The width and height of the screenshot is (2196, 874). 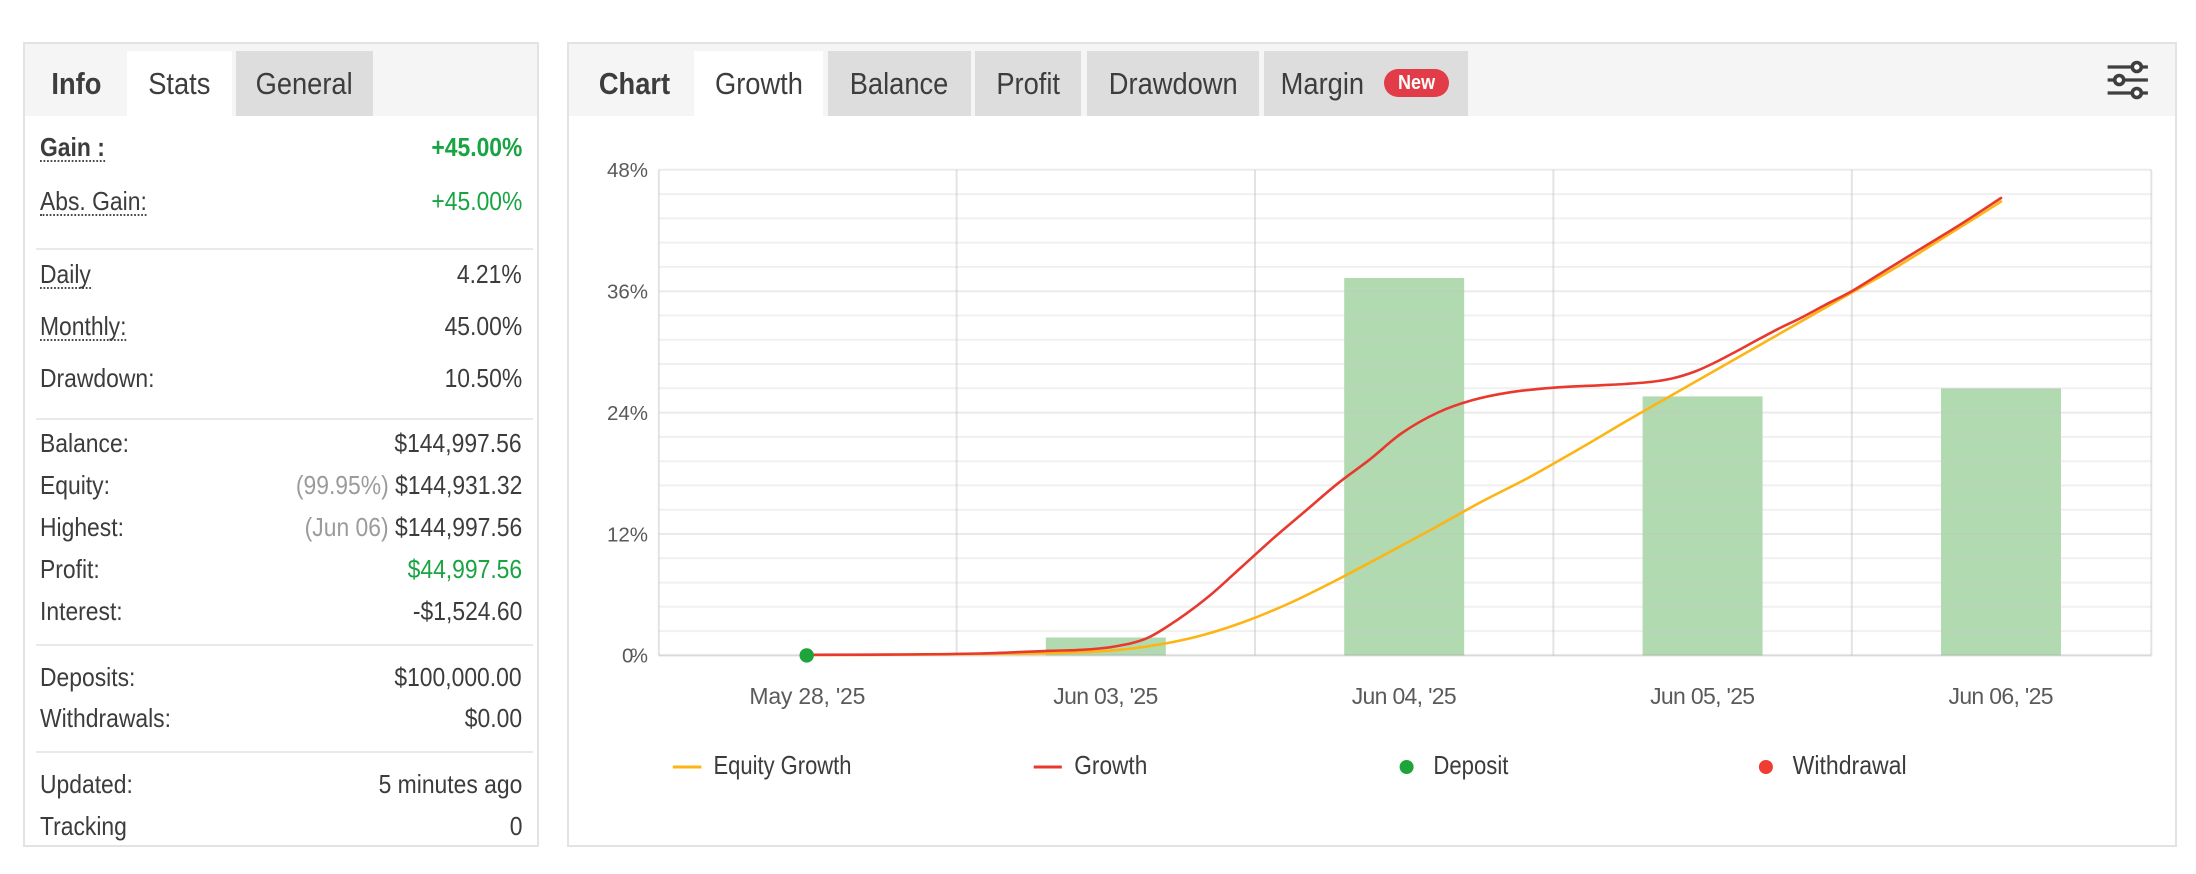 I want to click on svg-text: Growth, so click(x=1110, y=765).